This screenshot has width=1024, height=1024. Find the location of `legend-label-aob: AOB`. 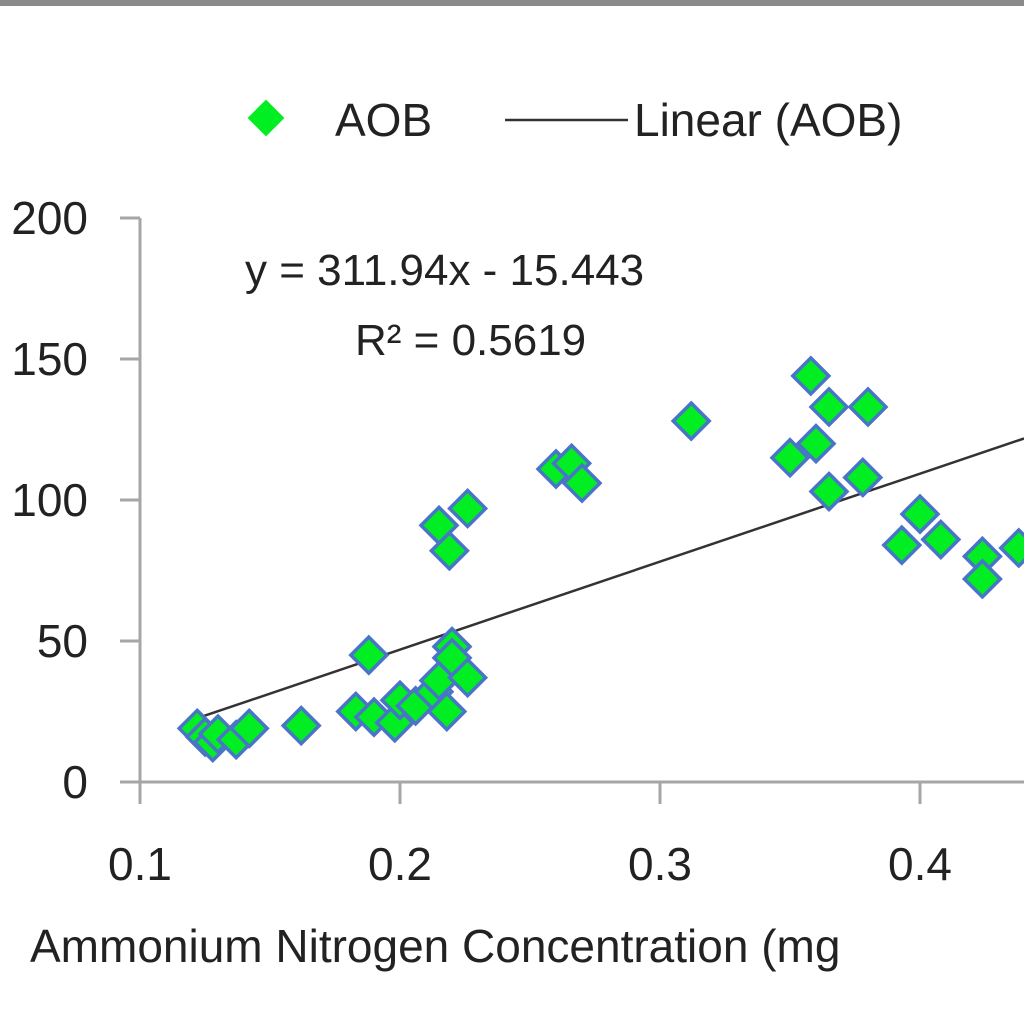

legend-label-aob: AOB is located at coordinates (383, 120).